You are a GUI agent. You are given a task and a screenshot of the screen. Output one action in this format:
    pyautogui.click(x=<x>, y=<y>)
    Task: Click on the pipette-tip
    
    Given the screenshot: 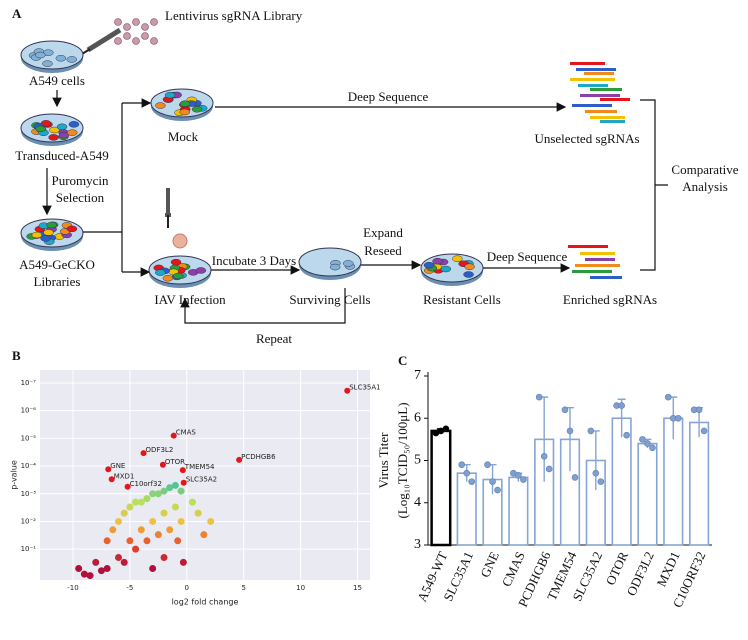 What is the action you would take?
    pyautogui.click(x=86, y=51)
    